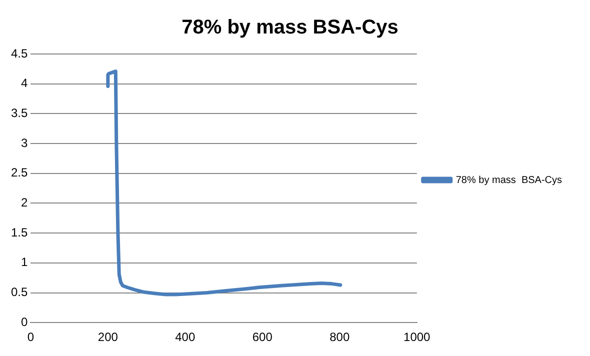 The height and width of the screenshot is (356, 590). What do you see at coordinates (24, 83) in the screenshot?
I see `y-tick-label: 4` at bounding box center [24, 83].